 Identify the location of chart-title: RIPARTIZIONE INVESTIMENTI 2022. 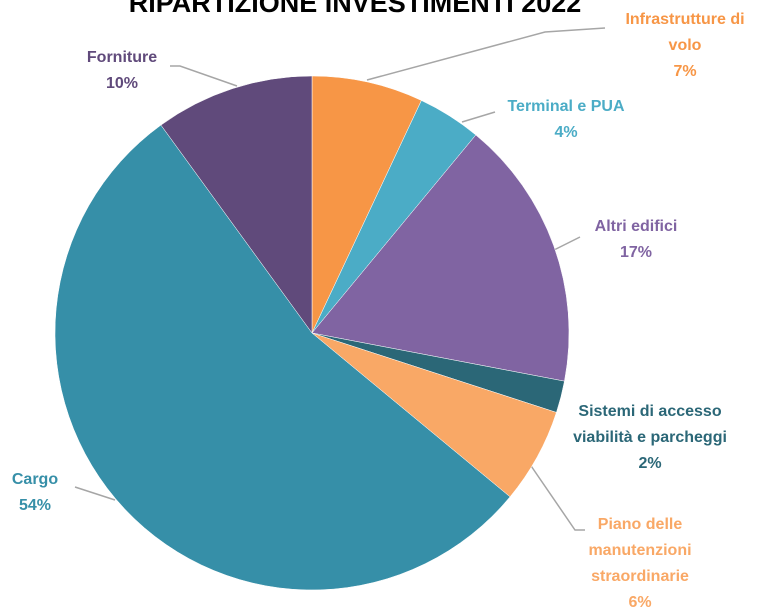
(355, 9).